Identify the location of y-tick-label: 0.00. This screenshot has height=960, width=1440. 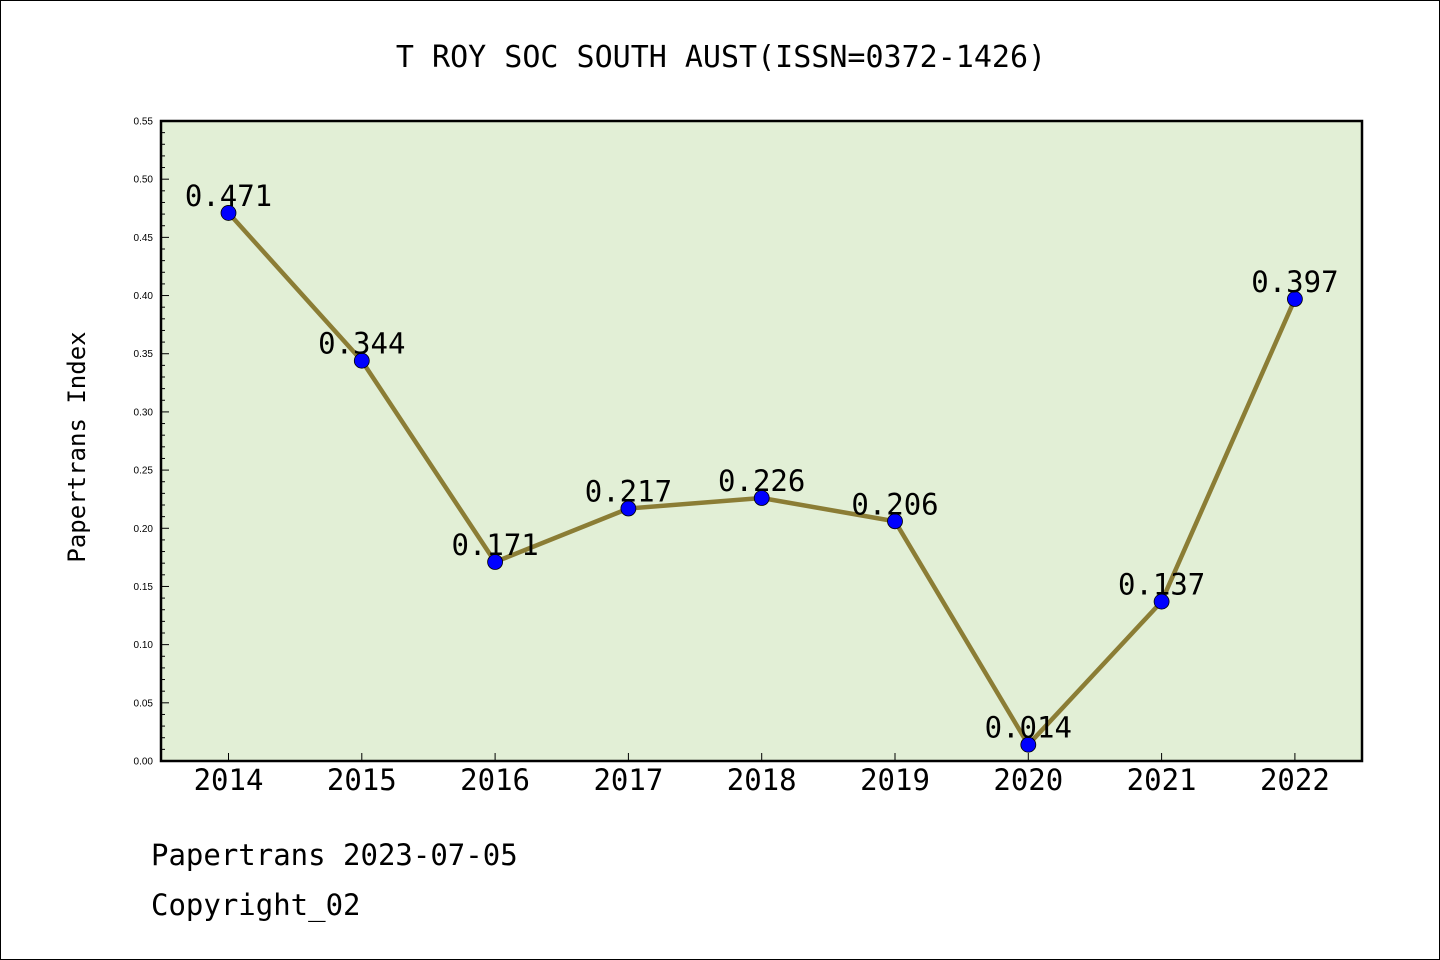
(144, 762).